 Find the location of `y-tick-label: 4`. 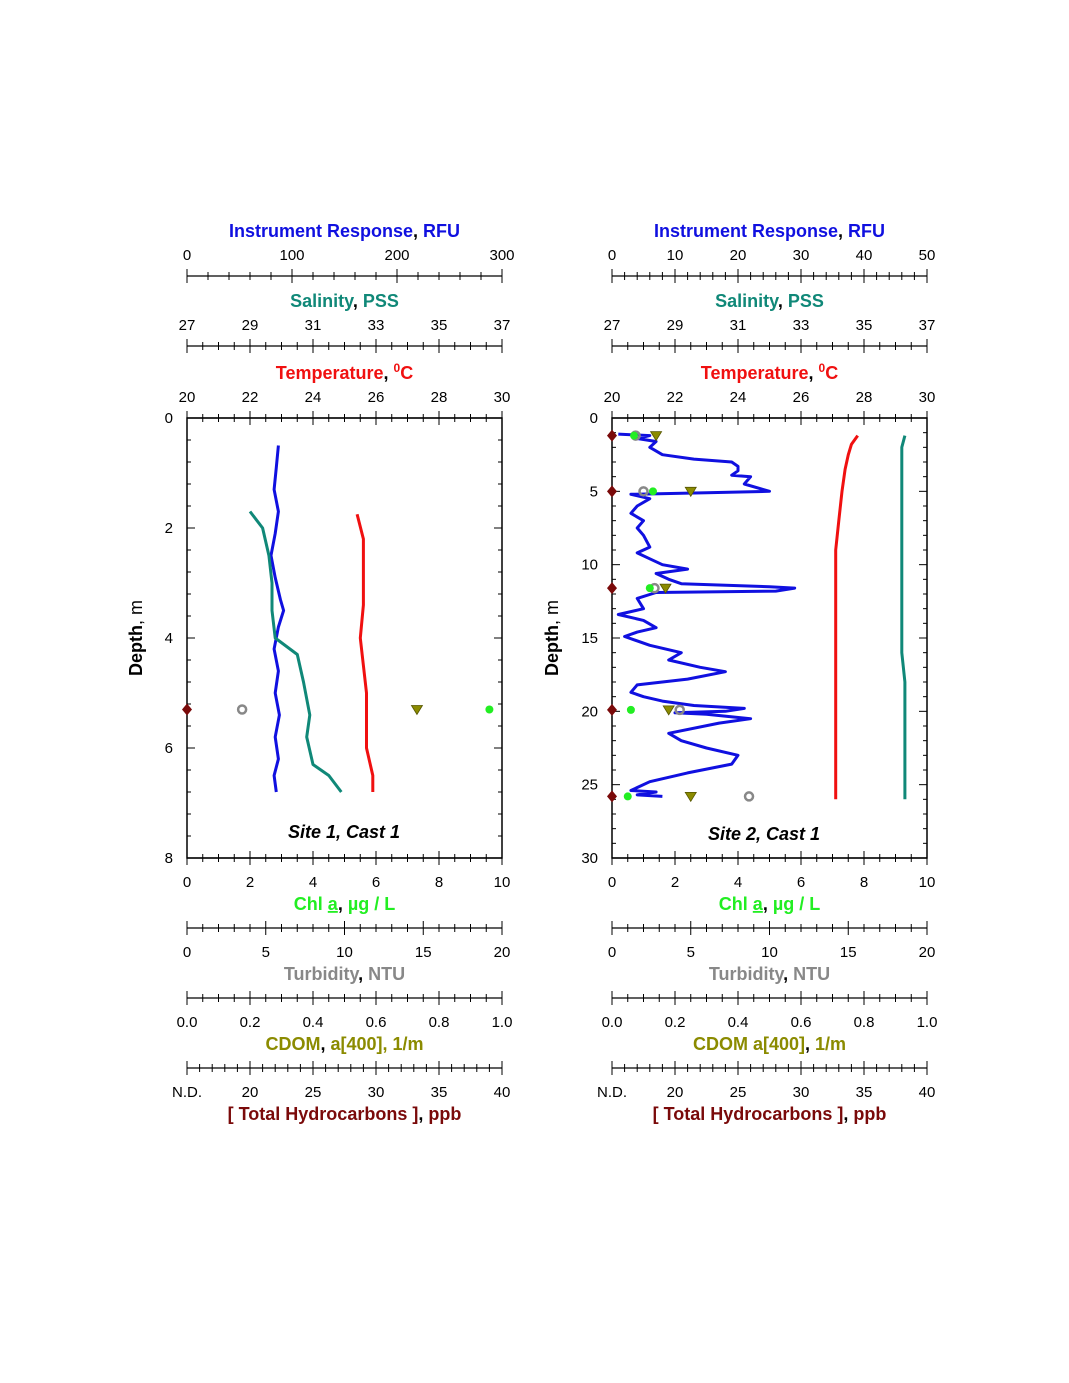

y-tick-label: 4 is located at coordinates (169, 638).